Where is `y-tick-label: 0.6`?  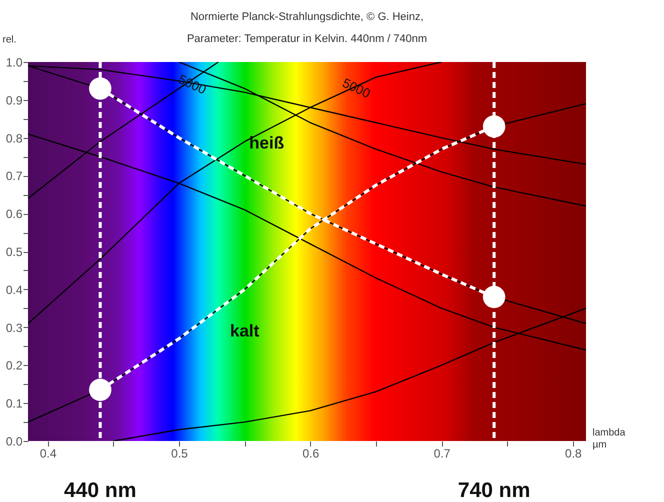 y-tick-label: 0.6 is located at coordinates (14, 214).